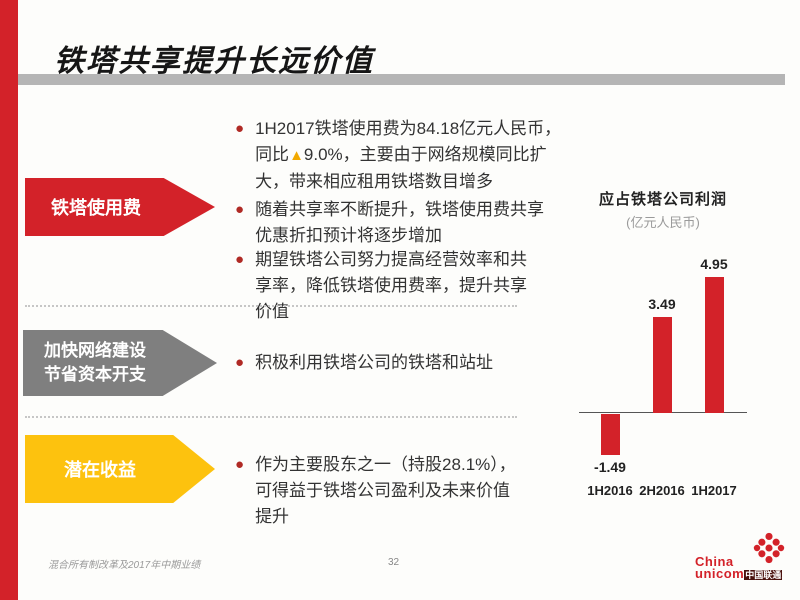 The height and width of the screenshot is (600, 800). I want to click on page-title: 铁塔共享提升长远价值, so click(214, 61).